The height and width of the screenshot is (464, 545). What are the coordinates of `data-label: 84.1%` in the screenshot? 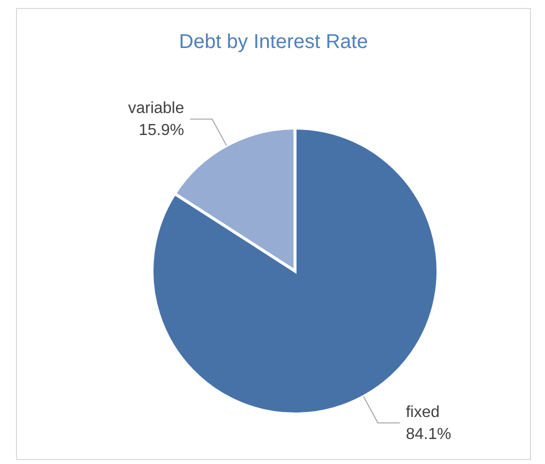 It's located at (429, 434).